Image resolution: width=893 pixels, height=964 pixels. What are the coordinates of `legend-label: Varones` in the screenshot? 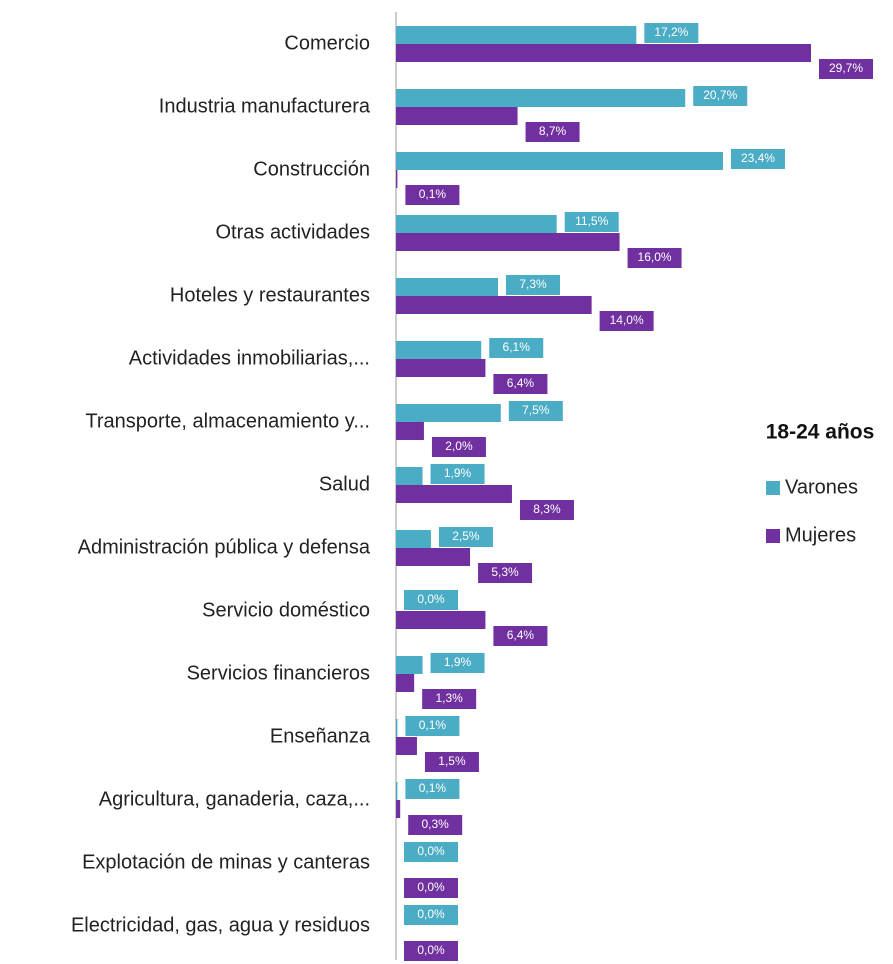 It's located at (821, 487).